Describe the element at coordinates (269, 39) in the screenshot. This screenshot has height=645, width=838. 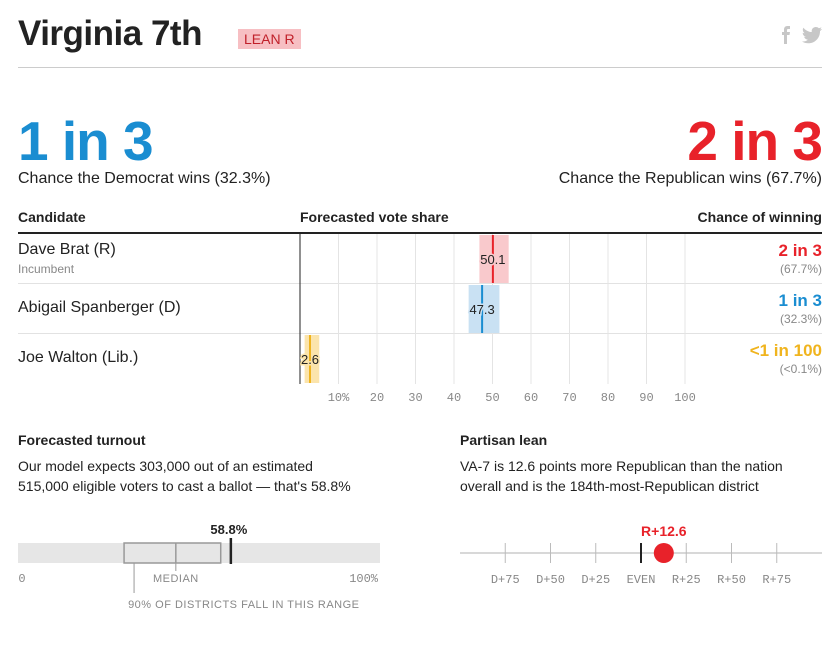
I see `rating-badge: LEAN R` at that location.